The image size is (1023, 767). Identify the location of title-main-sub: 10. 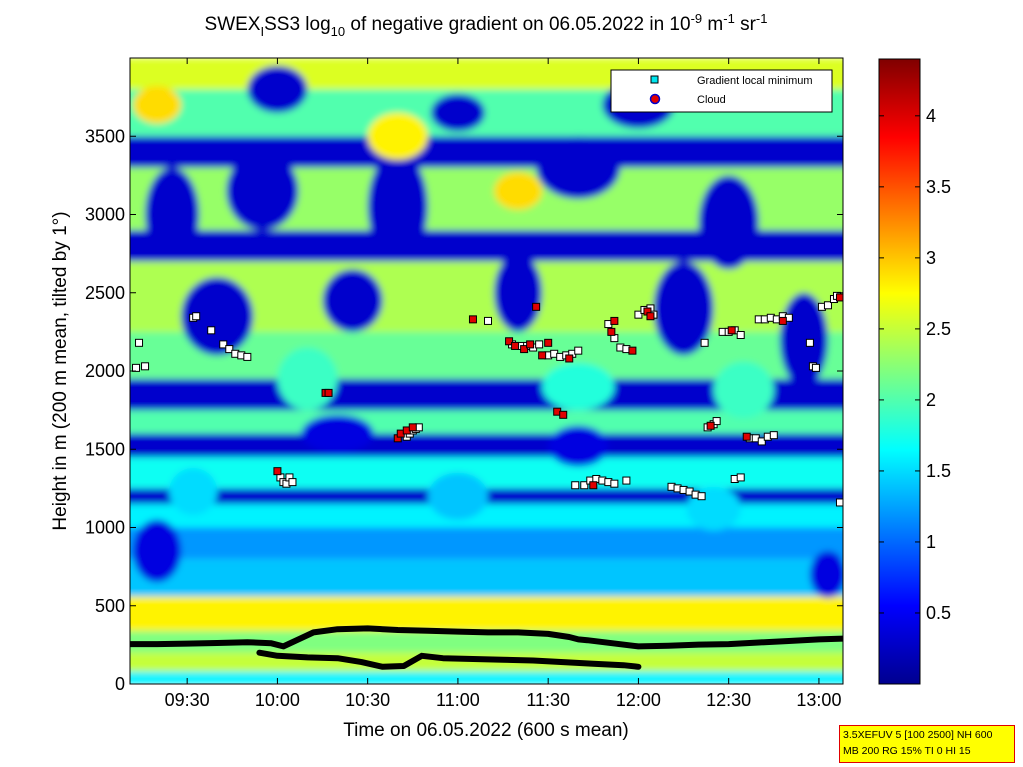
(338, 31).